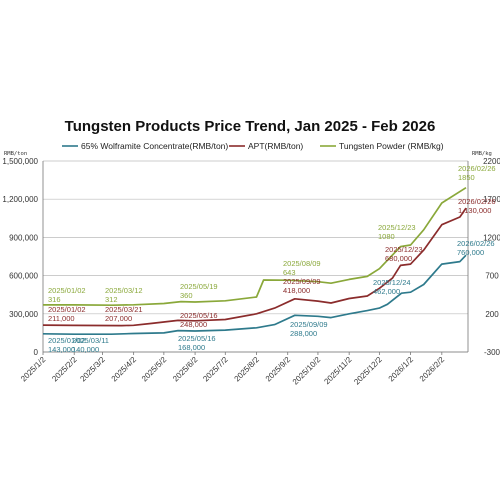 The height and width of the screenshot is (500, 500). What do you see at coordinates (20, 161) in the screenshot?
I see `left-tick-label: 1,500,000` at bounding box center [20, 161].